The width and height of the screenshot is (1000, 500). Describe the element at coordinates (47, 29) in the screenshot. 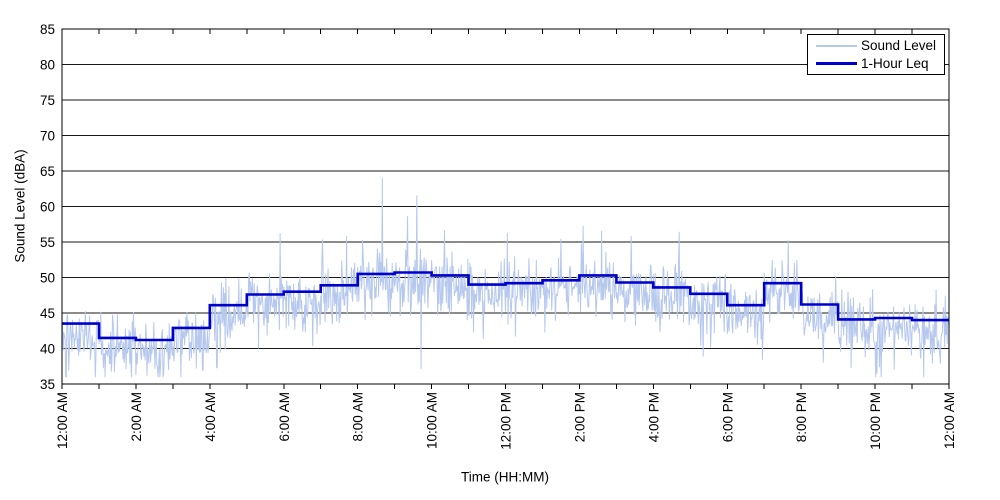

I see `y-tick-label: 85` at that location.